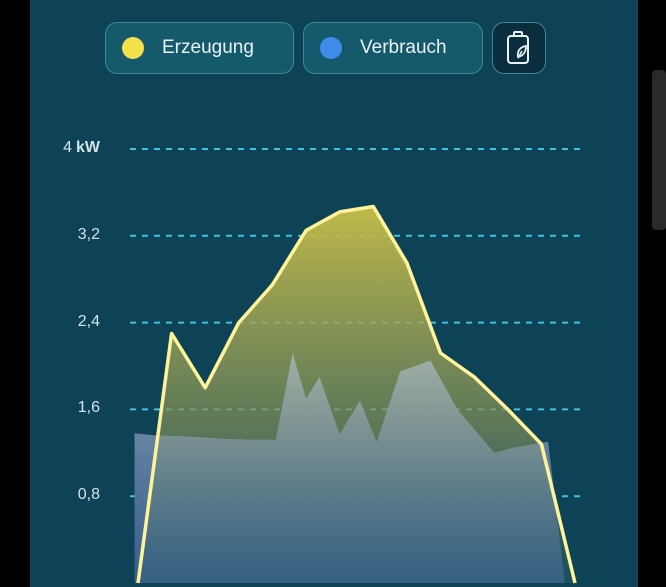 The image size is (666, 587). I want to click on legend-toggle-consumption: Verbrauch, so click(393, 48).